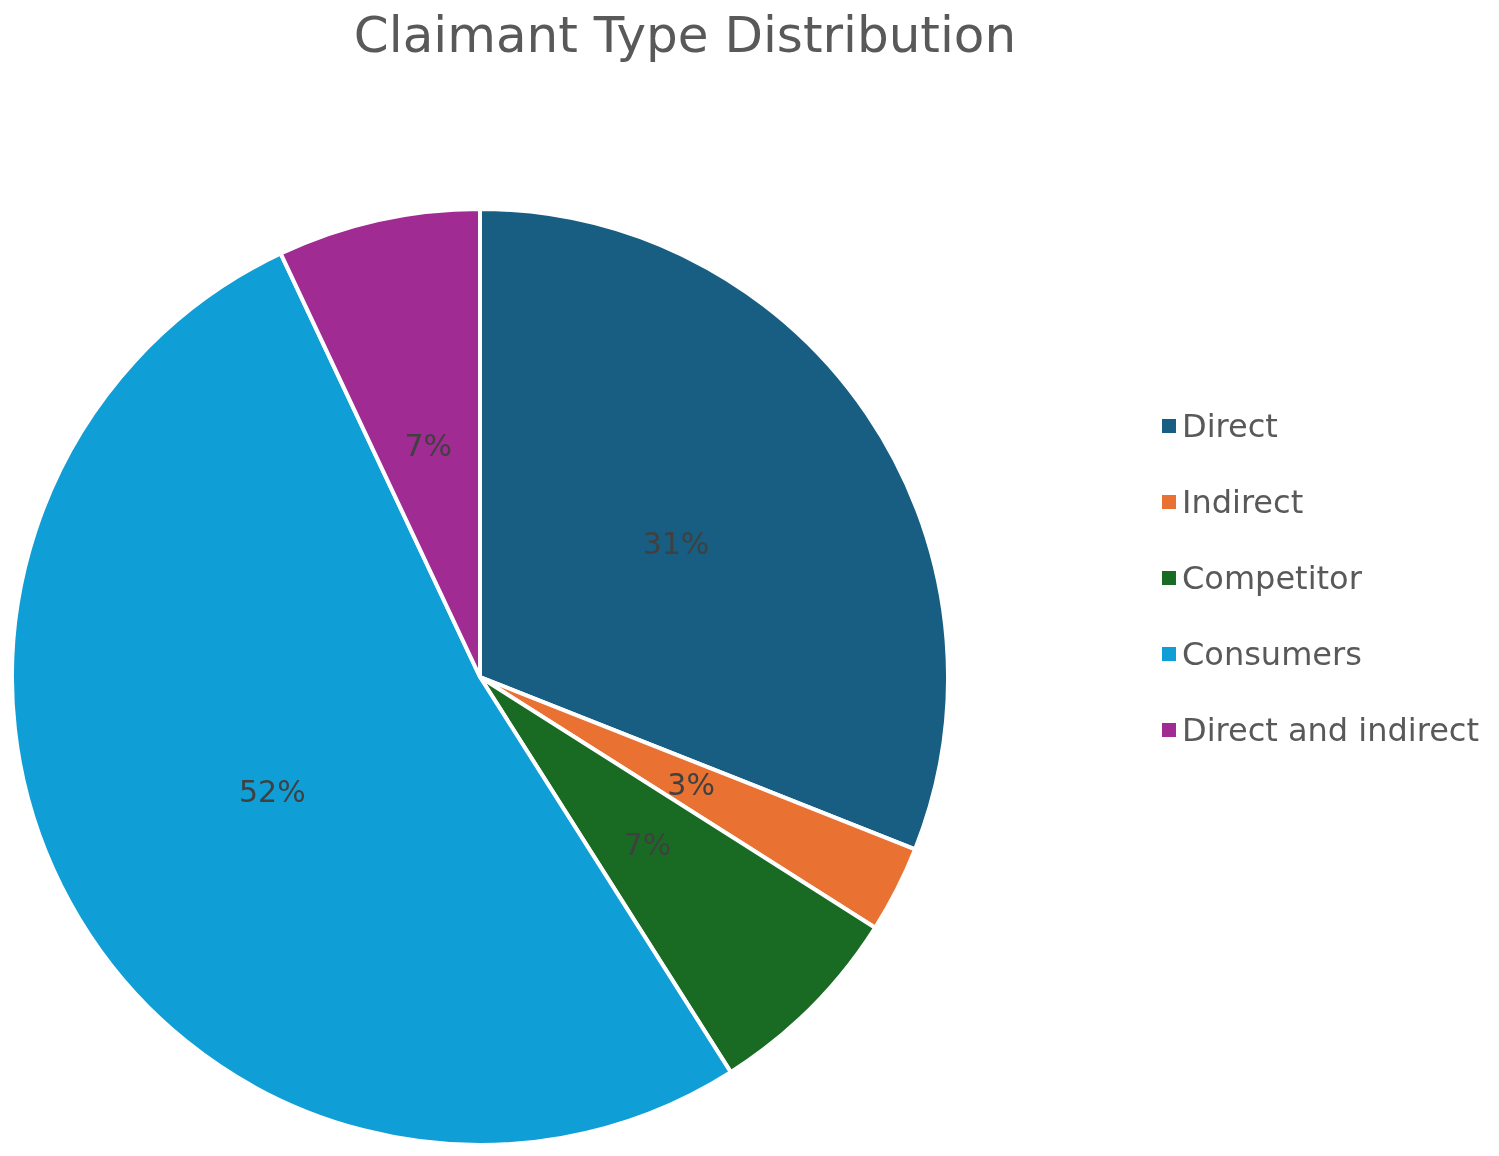 The image size is (1499, 1156). What do you see at coordinates (676, 544) in the screenshot?
I see `data-label: 31%` at bounding box center [676, 544].